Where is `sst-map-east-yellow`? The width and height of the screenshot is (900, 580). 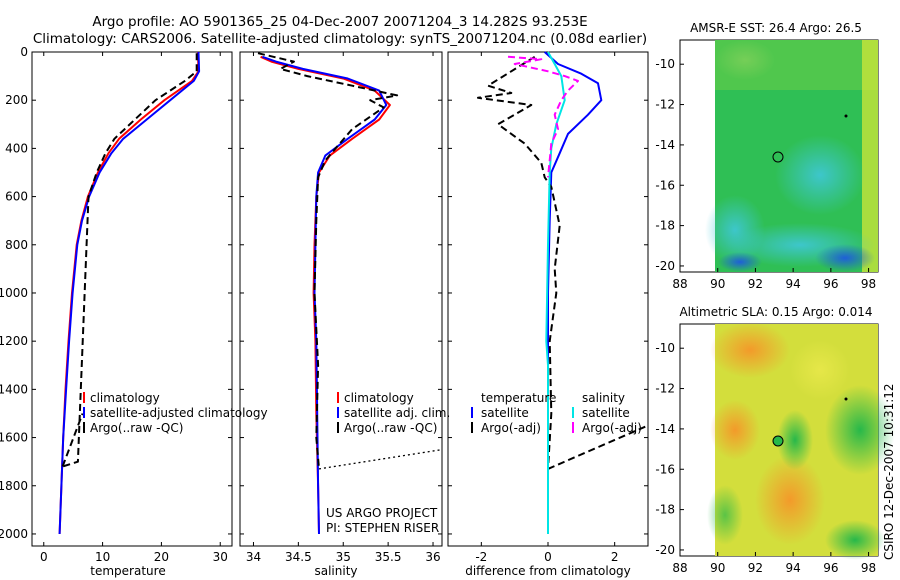 sst-map-east-yellow is located at coordinates (870, 156).